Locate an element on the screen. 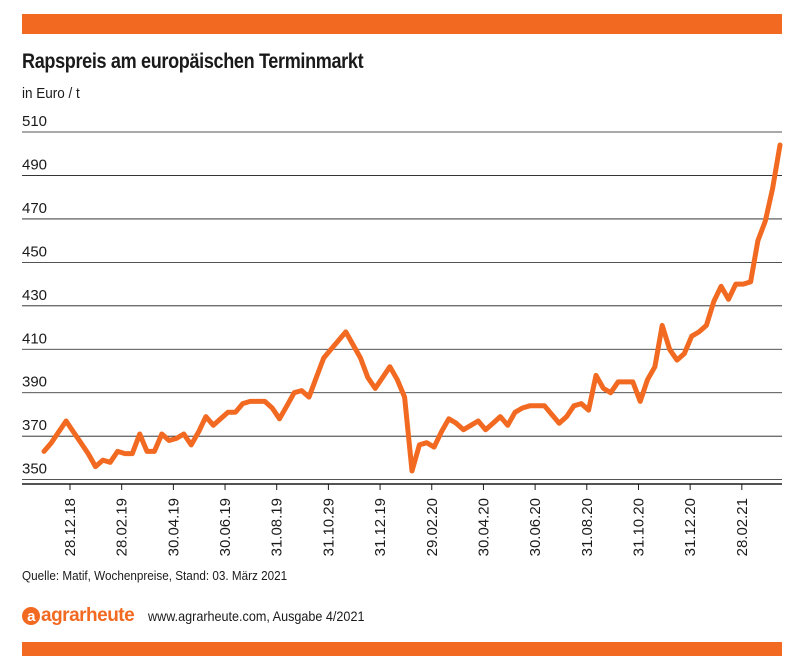 The height and width of the screenshot is (664, 800). y-tick-label-350: 350 is located at coordinates (34, 469).